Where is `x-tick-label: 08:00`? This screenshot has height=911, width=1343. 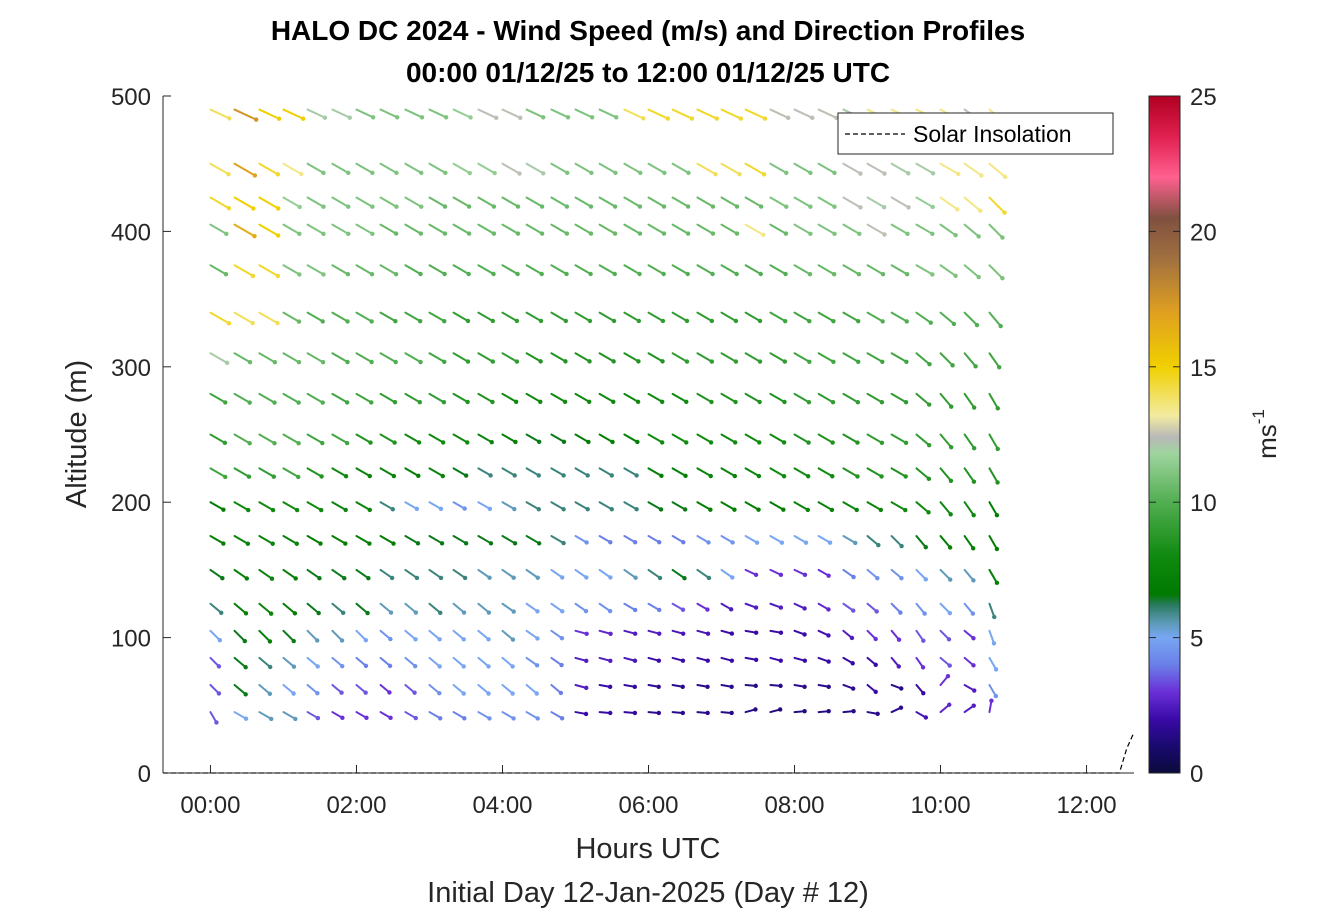
x-tick-label: 08:00 is located at coordinates (794, 805).